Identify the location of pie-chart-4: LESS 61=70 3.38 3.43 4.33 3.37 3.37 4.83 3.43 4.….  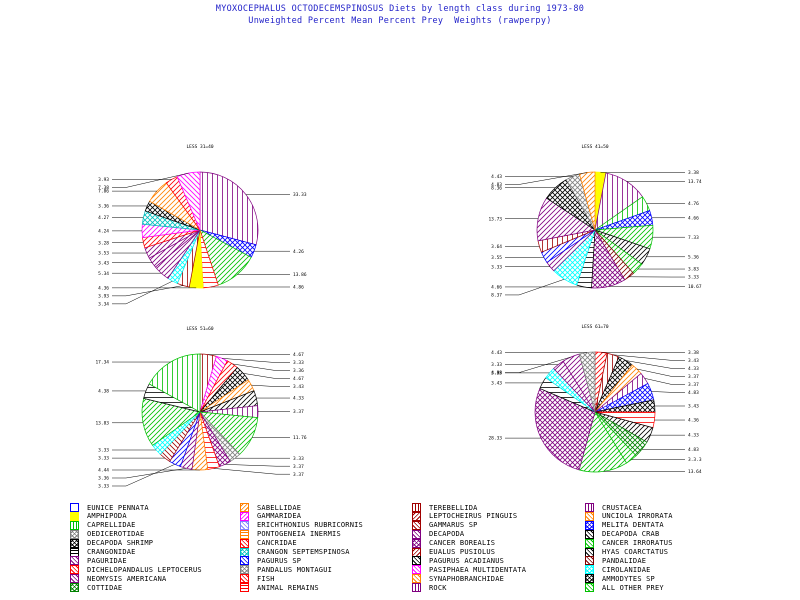
(594, 399).